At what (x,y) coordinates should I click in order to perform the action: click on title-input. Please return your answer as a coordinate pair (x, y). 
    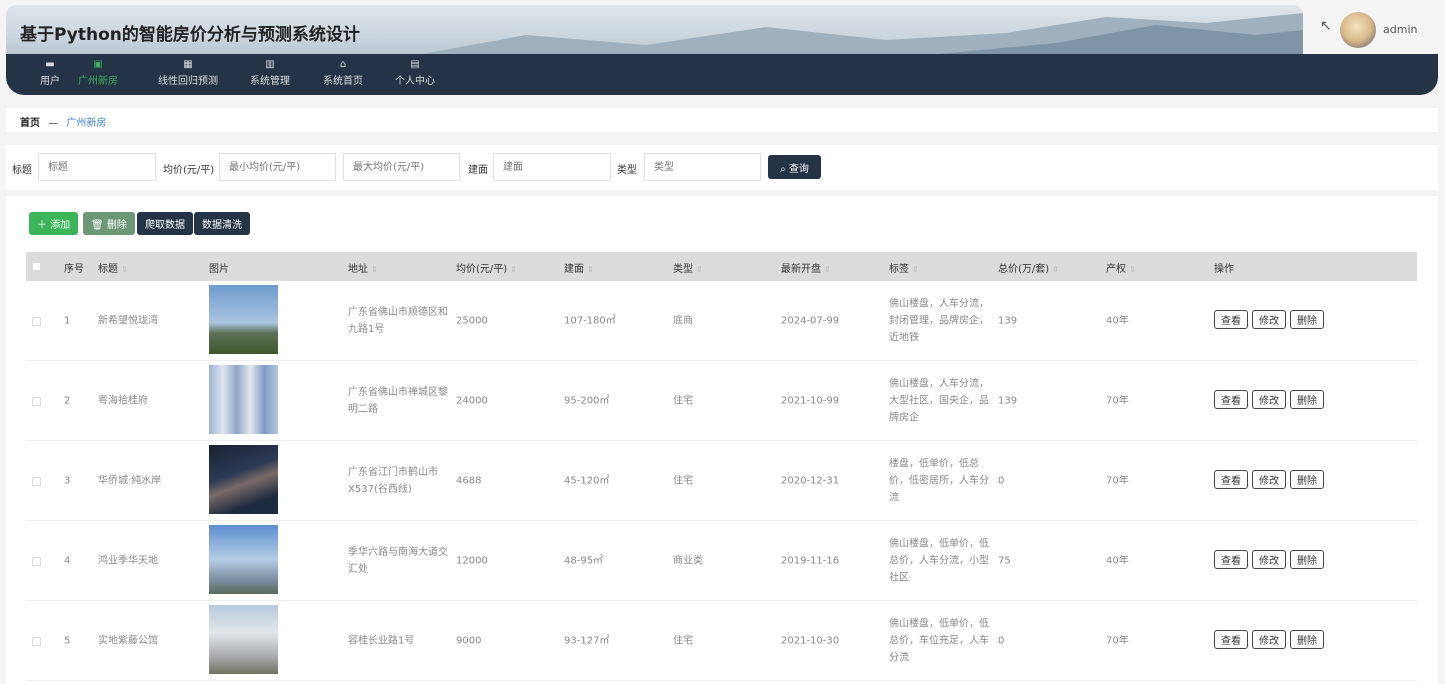
    Looking at the image, I should click on (97, 167).